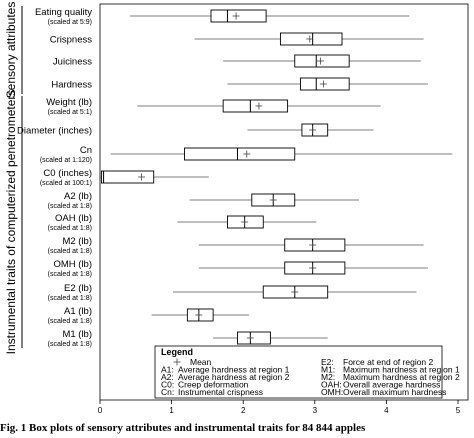 The width and height of the screenshot is (474, 438). What do you see at coordinates (331, 385) in the screenshot?
I see `legend-code: OAH:` at bounding box center [331, 385].